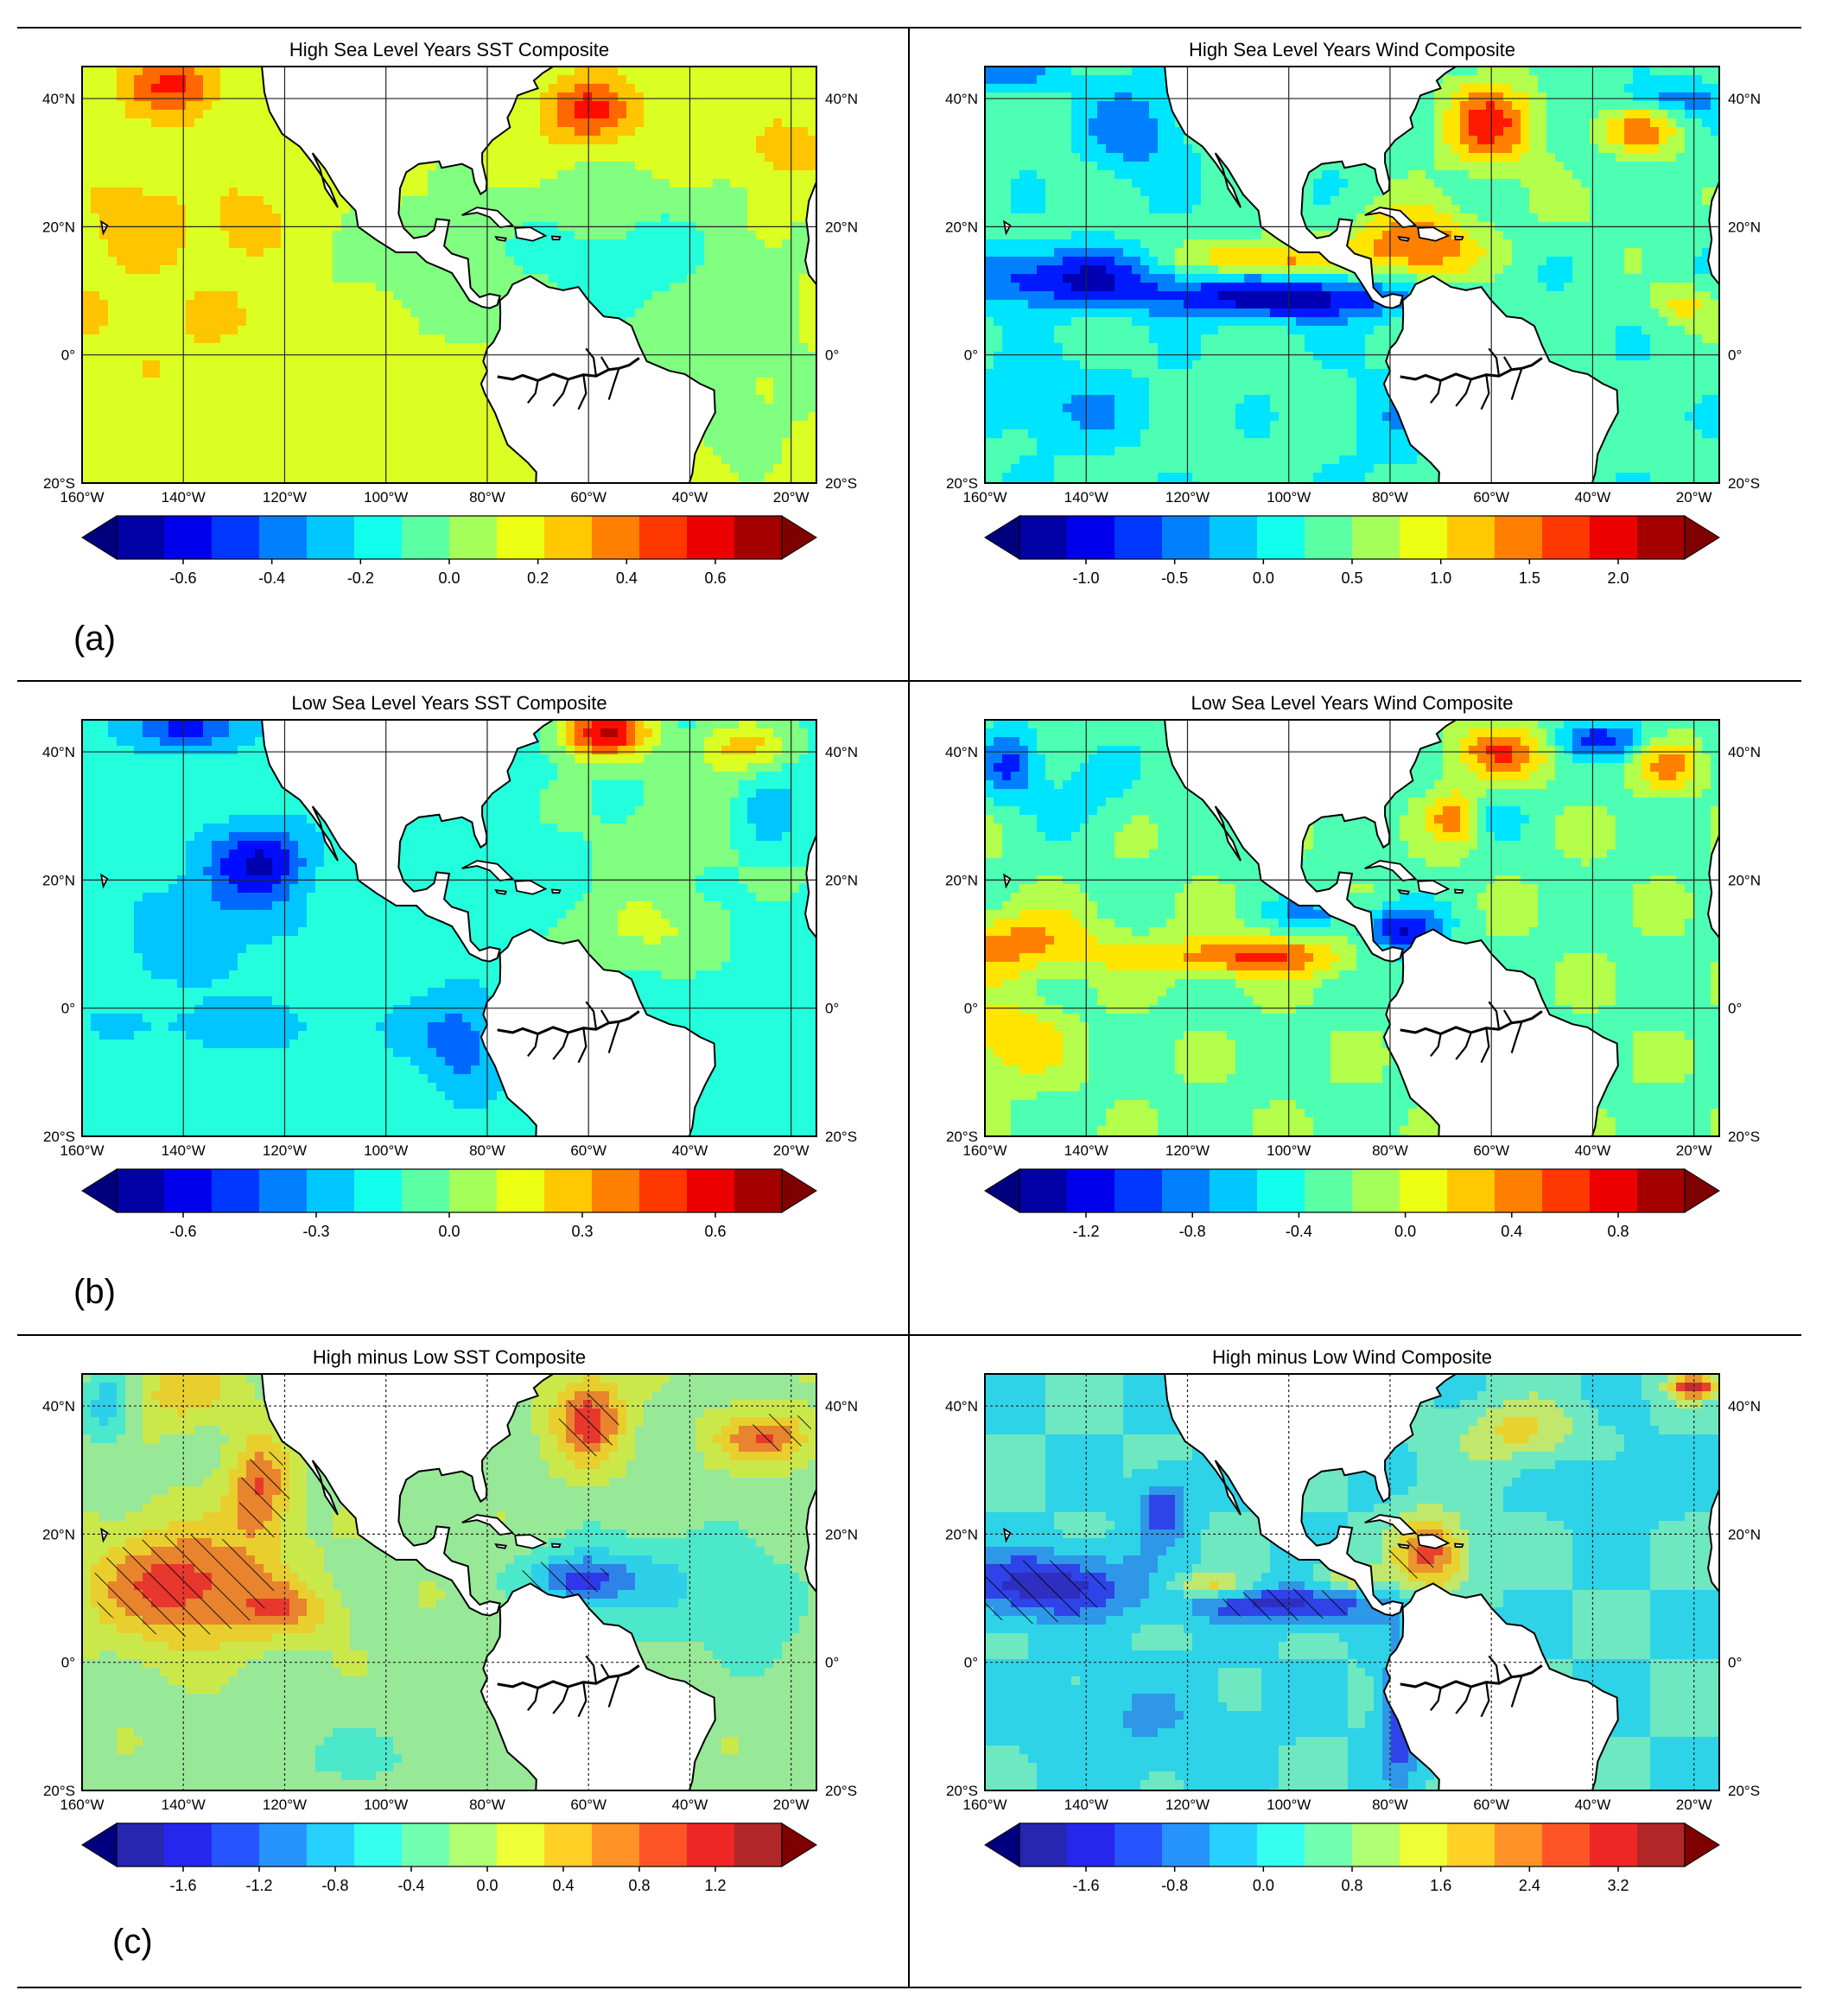 This screenshot has width=1848, height=2016. I want to click on colorbar-tick-label: 1.5, so click(1529, 578).